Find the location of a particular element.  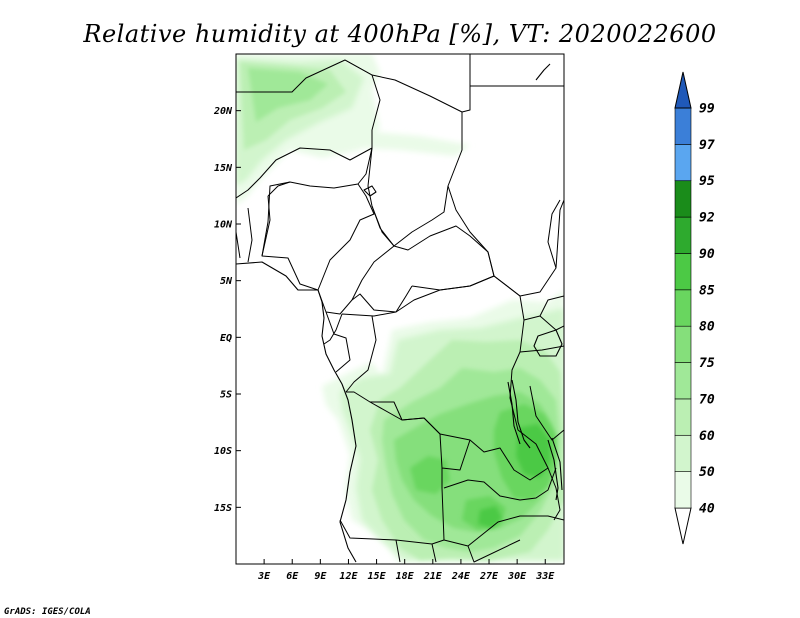

sudan-border is located at coordinates (505, 241).